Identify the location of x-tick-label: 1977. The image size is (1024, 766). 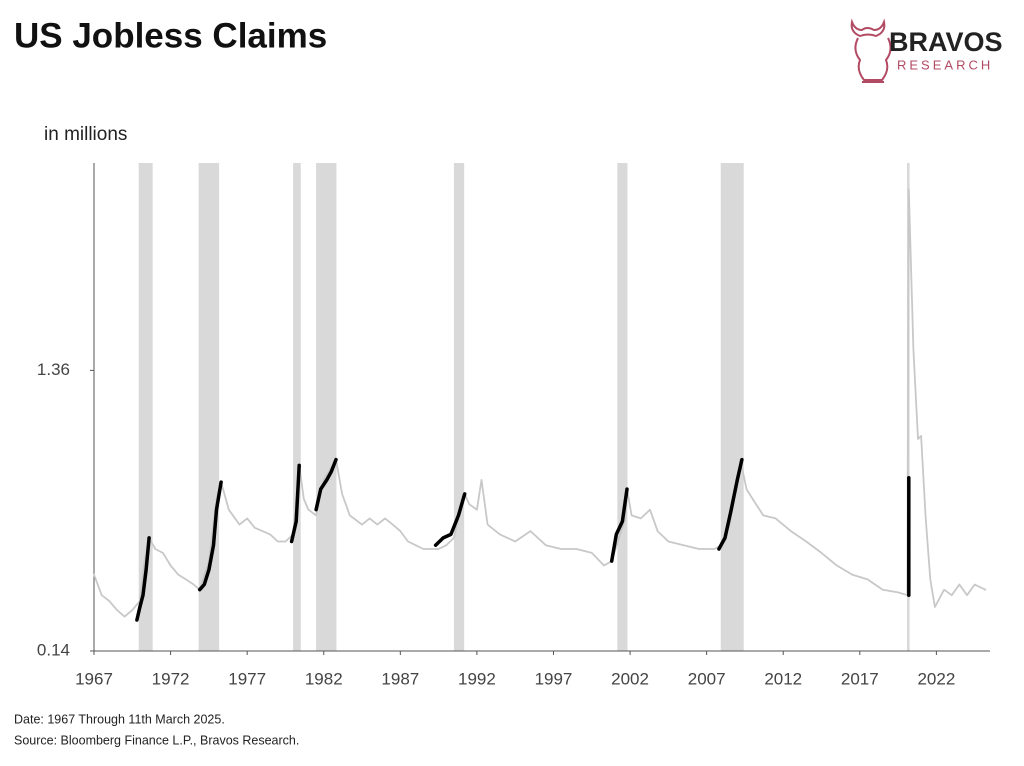
(247, 678).